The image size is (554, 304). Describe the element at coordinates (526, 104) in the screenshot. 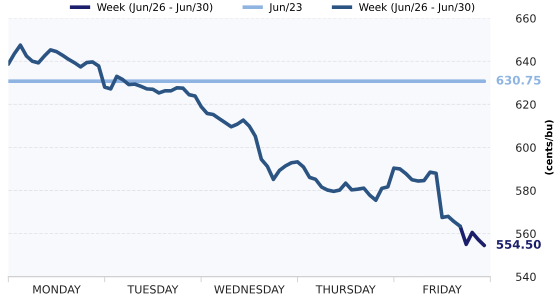

I see `y-tick-label: 620` at that location.